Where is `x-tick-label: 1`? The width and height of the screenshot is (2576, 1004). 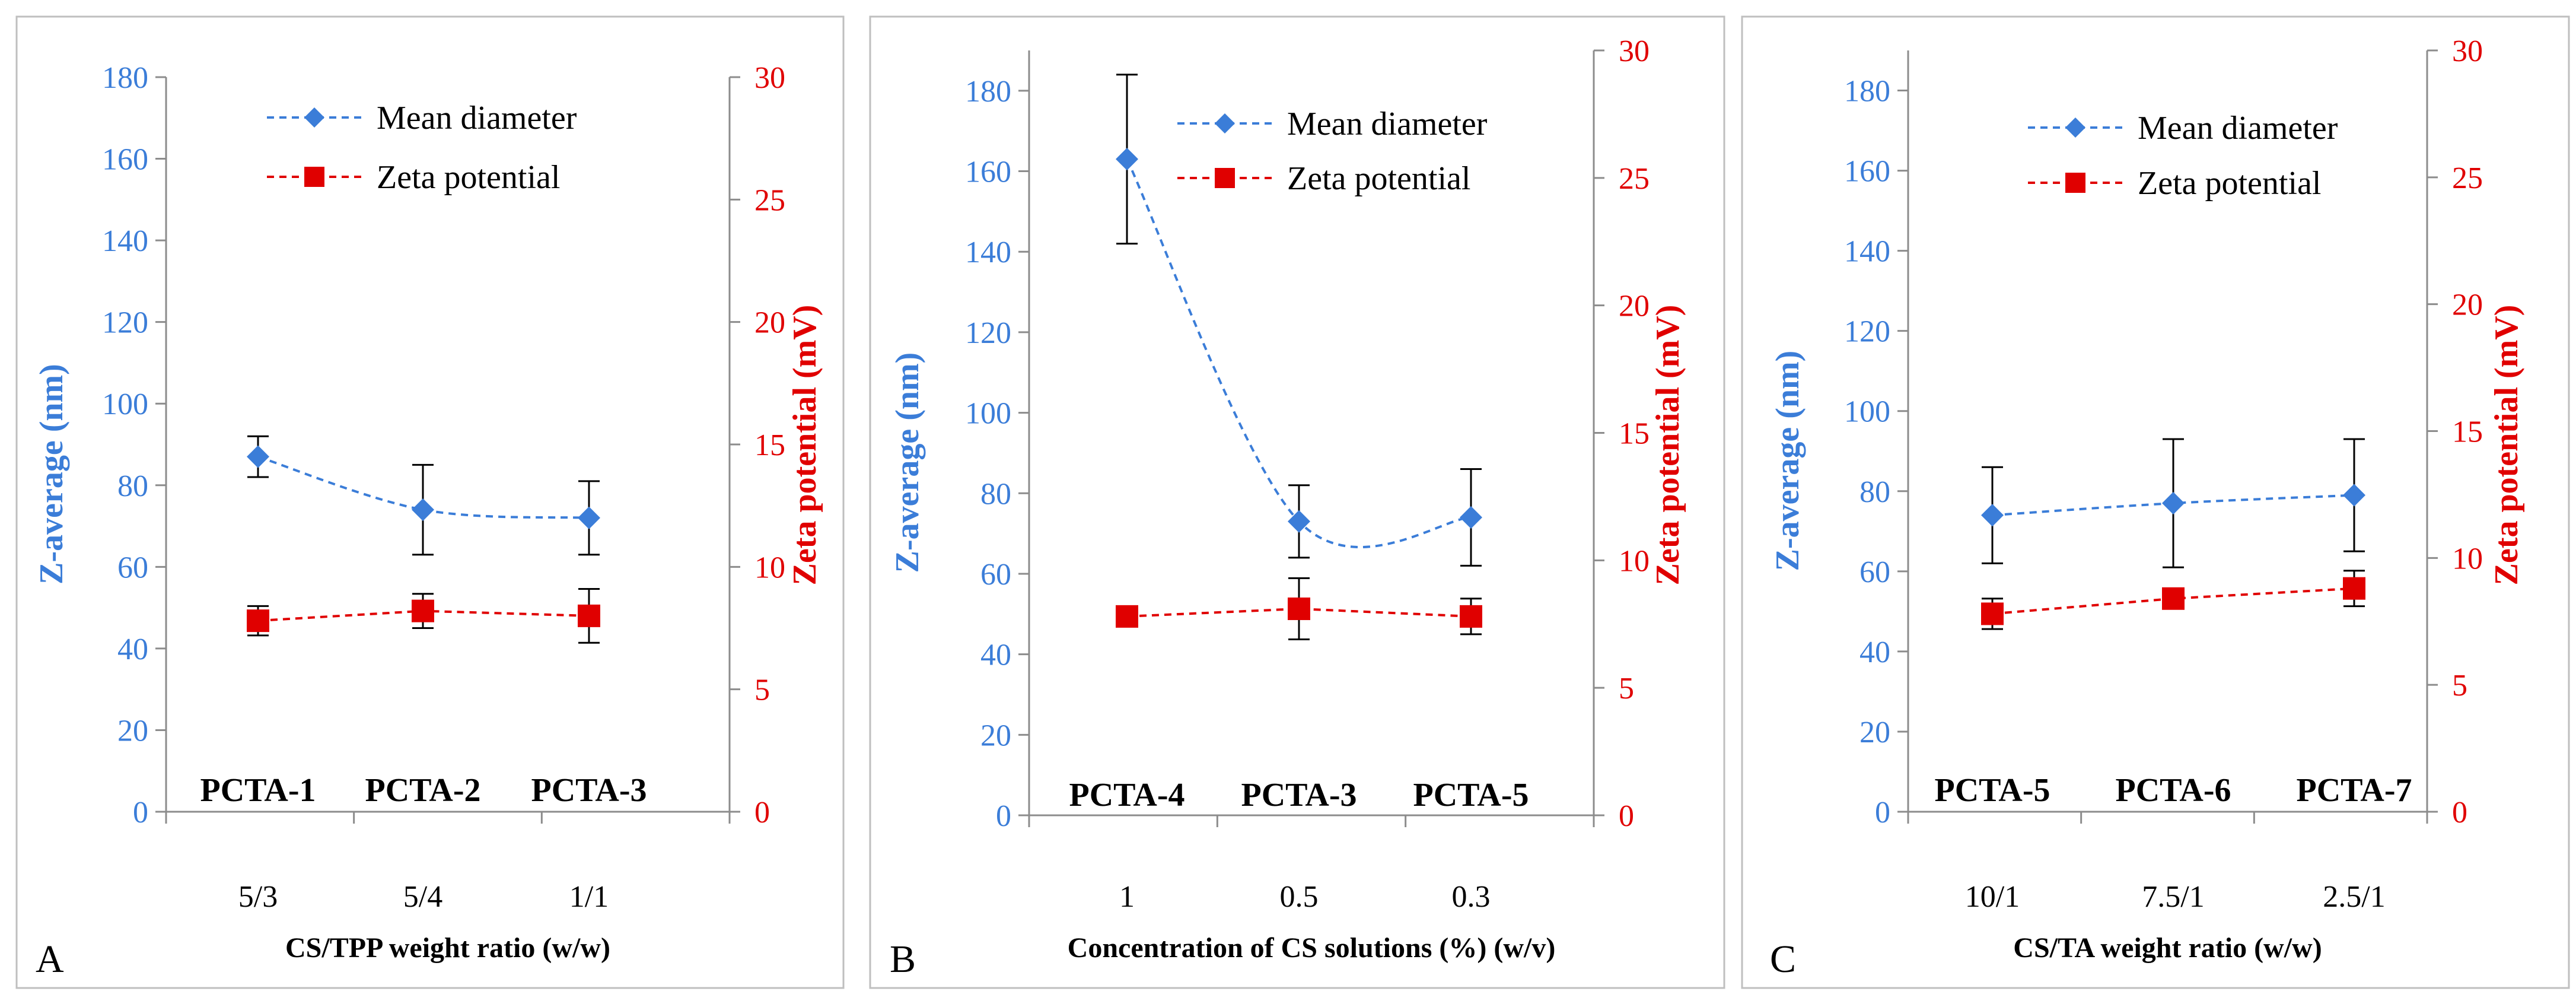 x-tick-label: 1 is located at coordinates (1127, 897).